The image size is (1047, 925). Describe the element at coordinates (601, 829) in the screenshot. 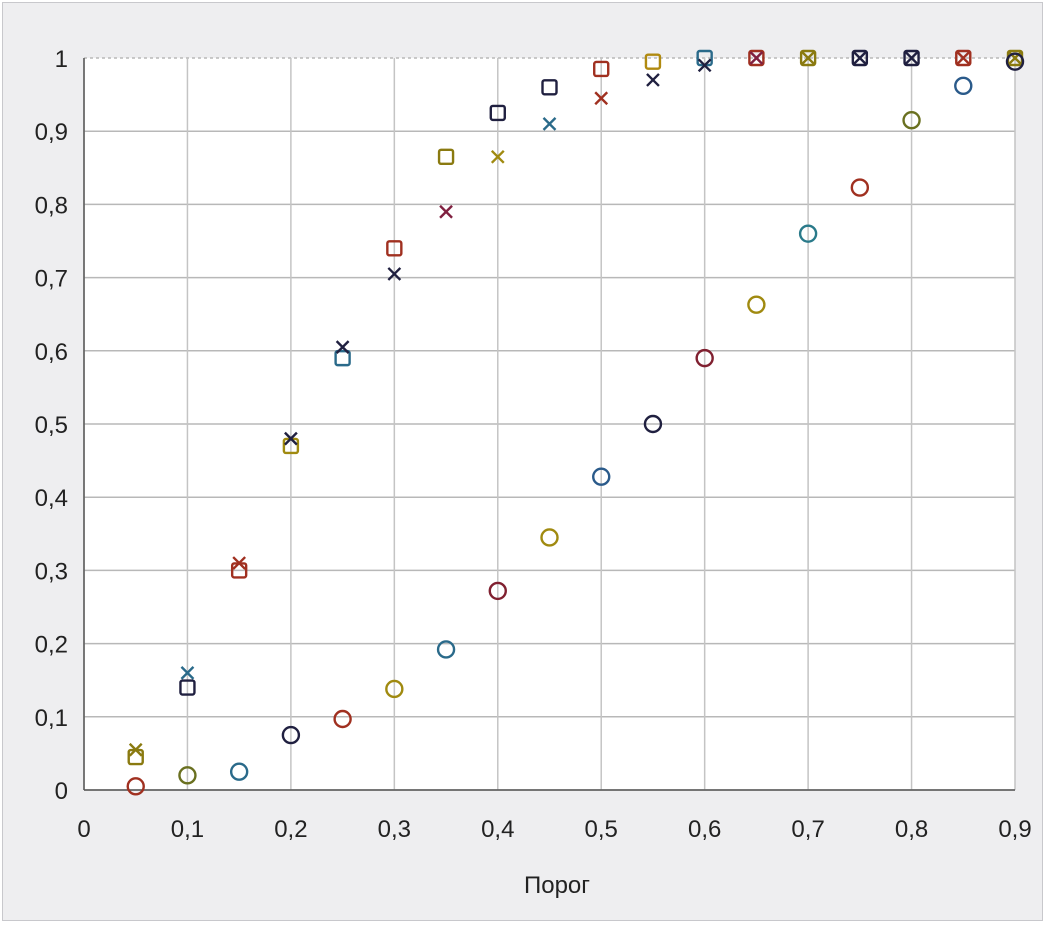

I see `x-tick-label: 0,5` at that location.